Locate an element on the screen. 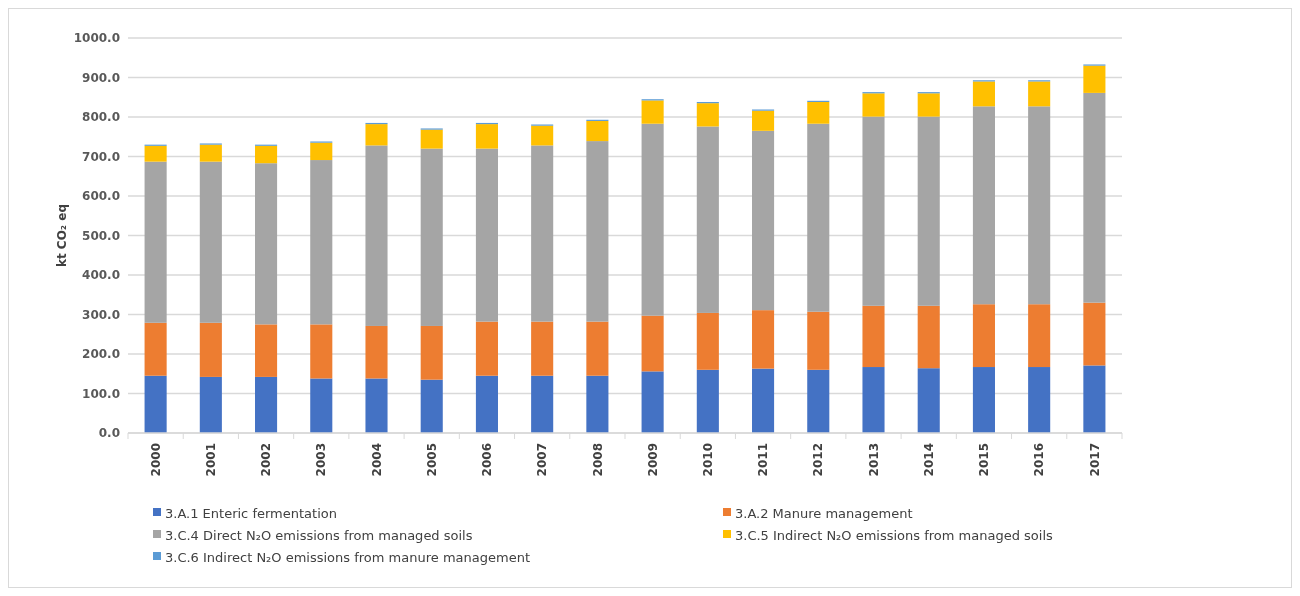  y-axis-title: kt CO₂ eq is located at coordinates (62, 235).